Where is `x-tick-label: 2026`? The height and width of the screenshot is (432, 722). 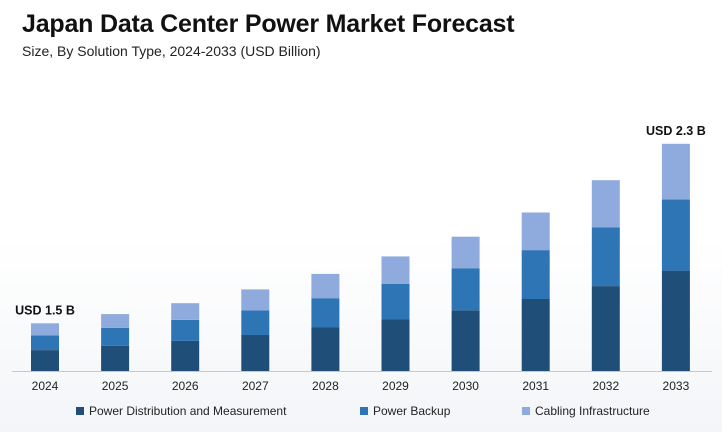
x-tick-label: 2026 is located at coordinates (185, 386).